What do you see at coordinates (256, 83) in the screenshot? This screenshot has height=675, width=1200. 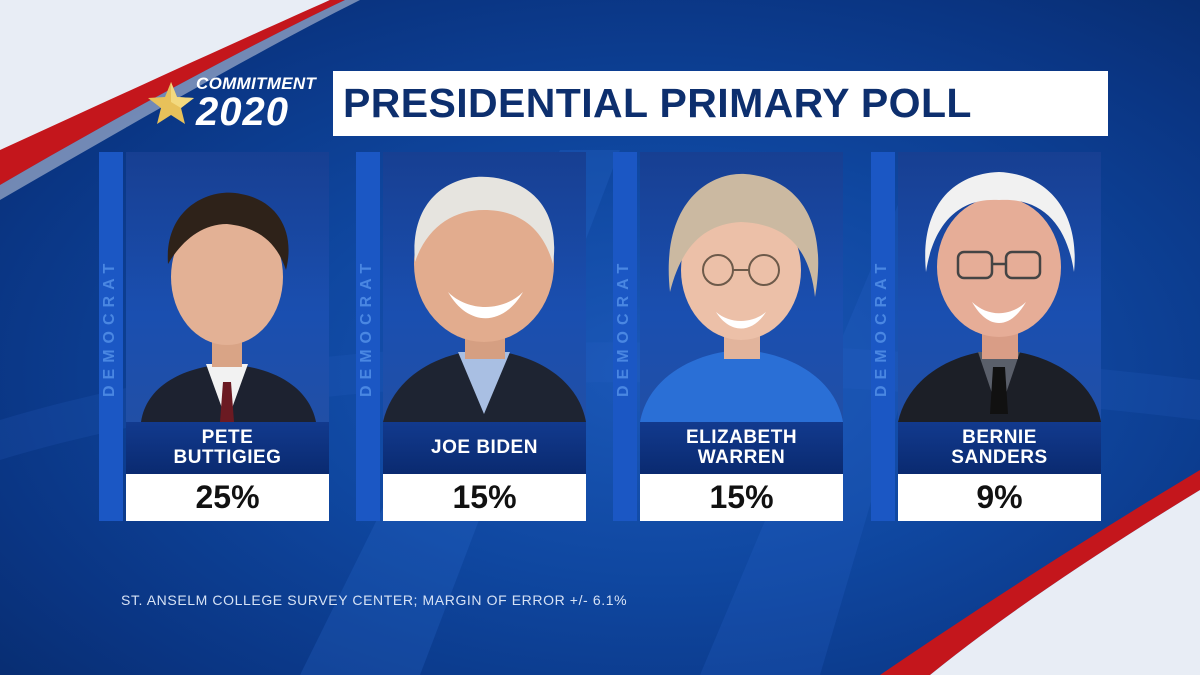 I see `brand-line1: COMMITMENT` at bounding box center [256, 83].